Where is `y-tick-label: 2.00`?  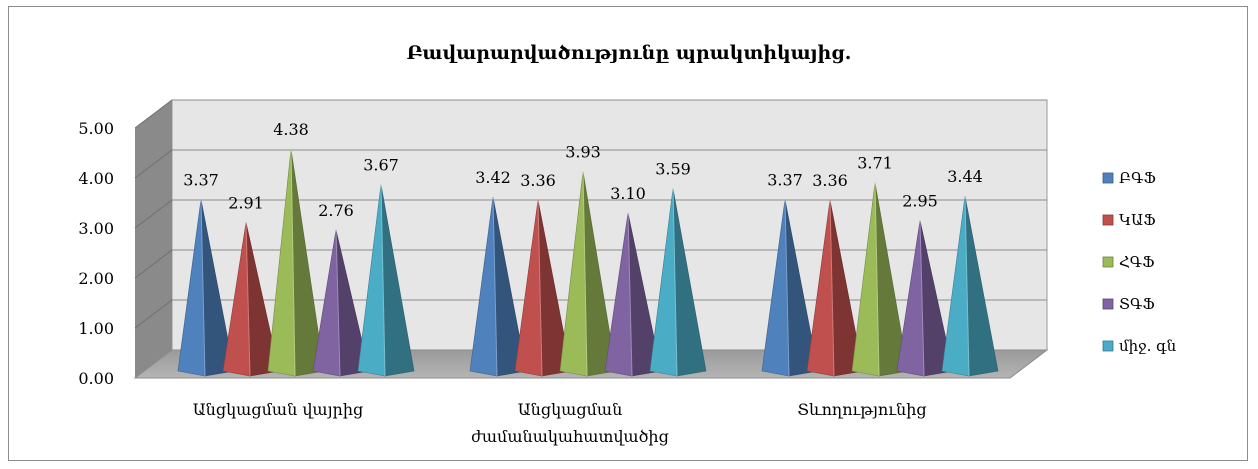
y-tick-label: 2.00 is located at coordinates (96, 278).